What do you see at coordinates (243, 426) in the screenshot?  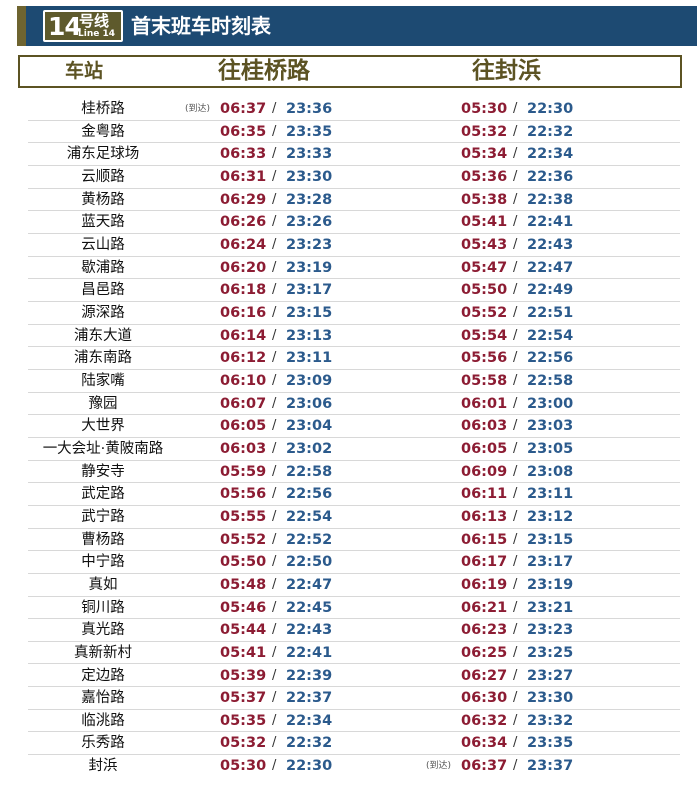 I see `dir1-first-train: 06:05` at bounding box center [243, 426].